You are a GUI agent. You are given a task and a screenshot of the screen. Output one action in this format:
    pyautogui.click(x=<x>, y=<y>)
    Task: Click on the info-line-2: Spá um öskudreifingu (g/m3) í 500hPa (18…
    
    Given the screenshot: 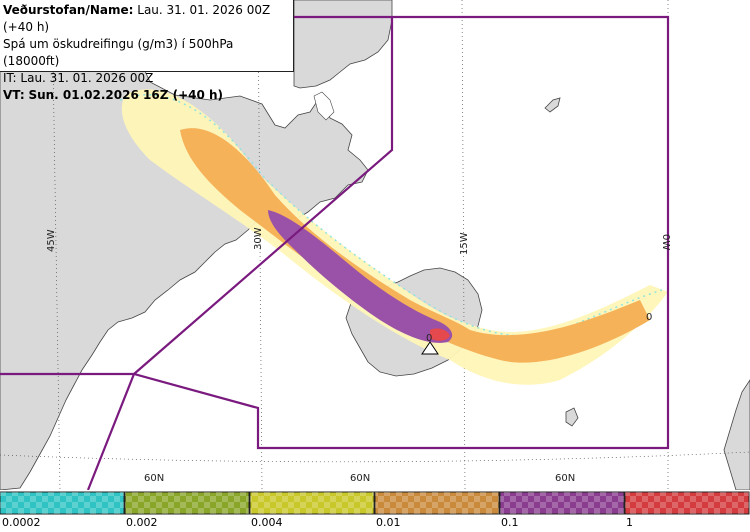 What is the action you would take?
    pyautogui.click(x=118, y=52)
    